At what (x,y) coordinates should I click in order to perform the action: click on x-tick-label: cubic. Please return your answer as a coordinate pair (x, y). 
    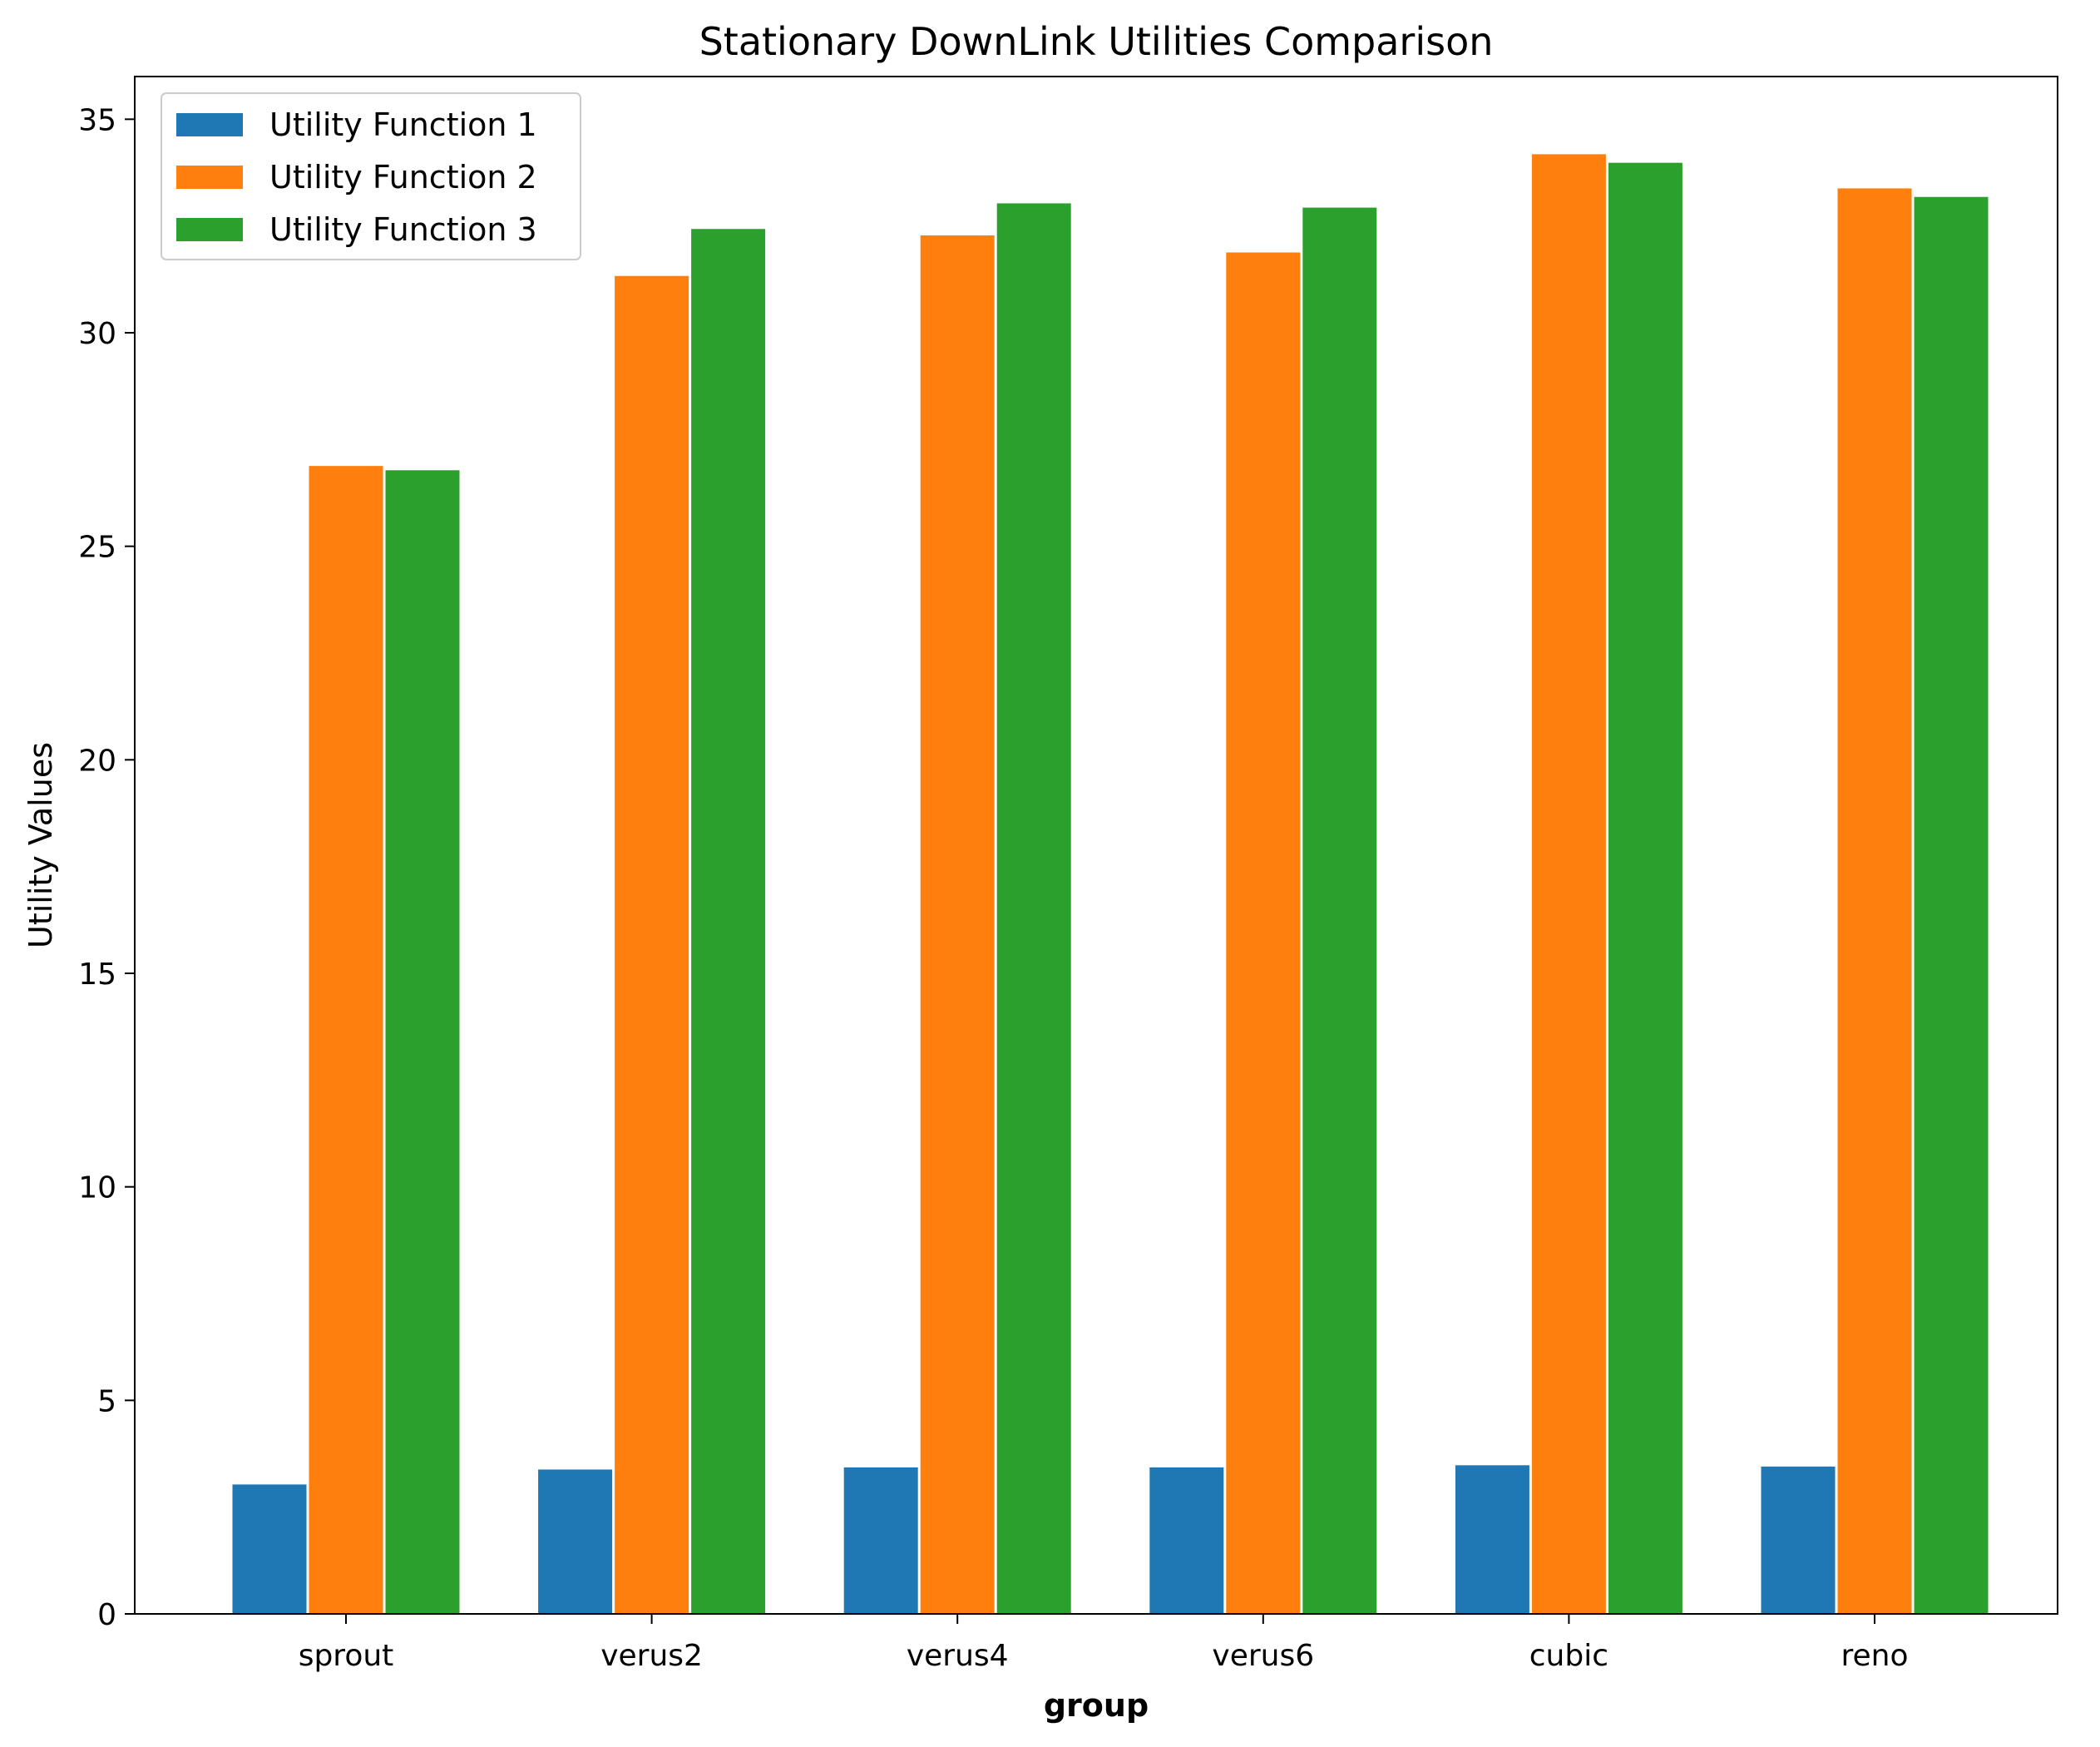
    Looking at the image, I should click on (1568, 1656).